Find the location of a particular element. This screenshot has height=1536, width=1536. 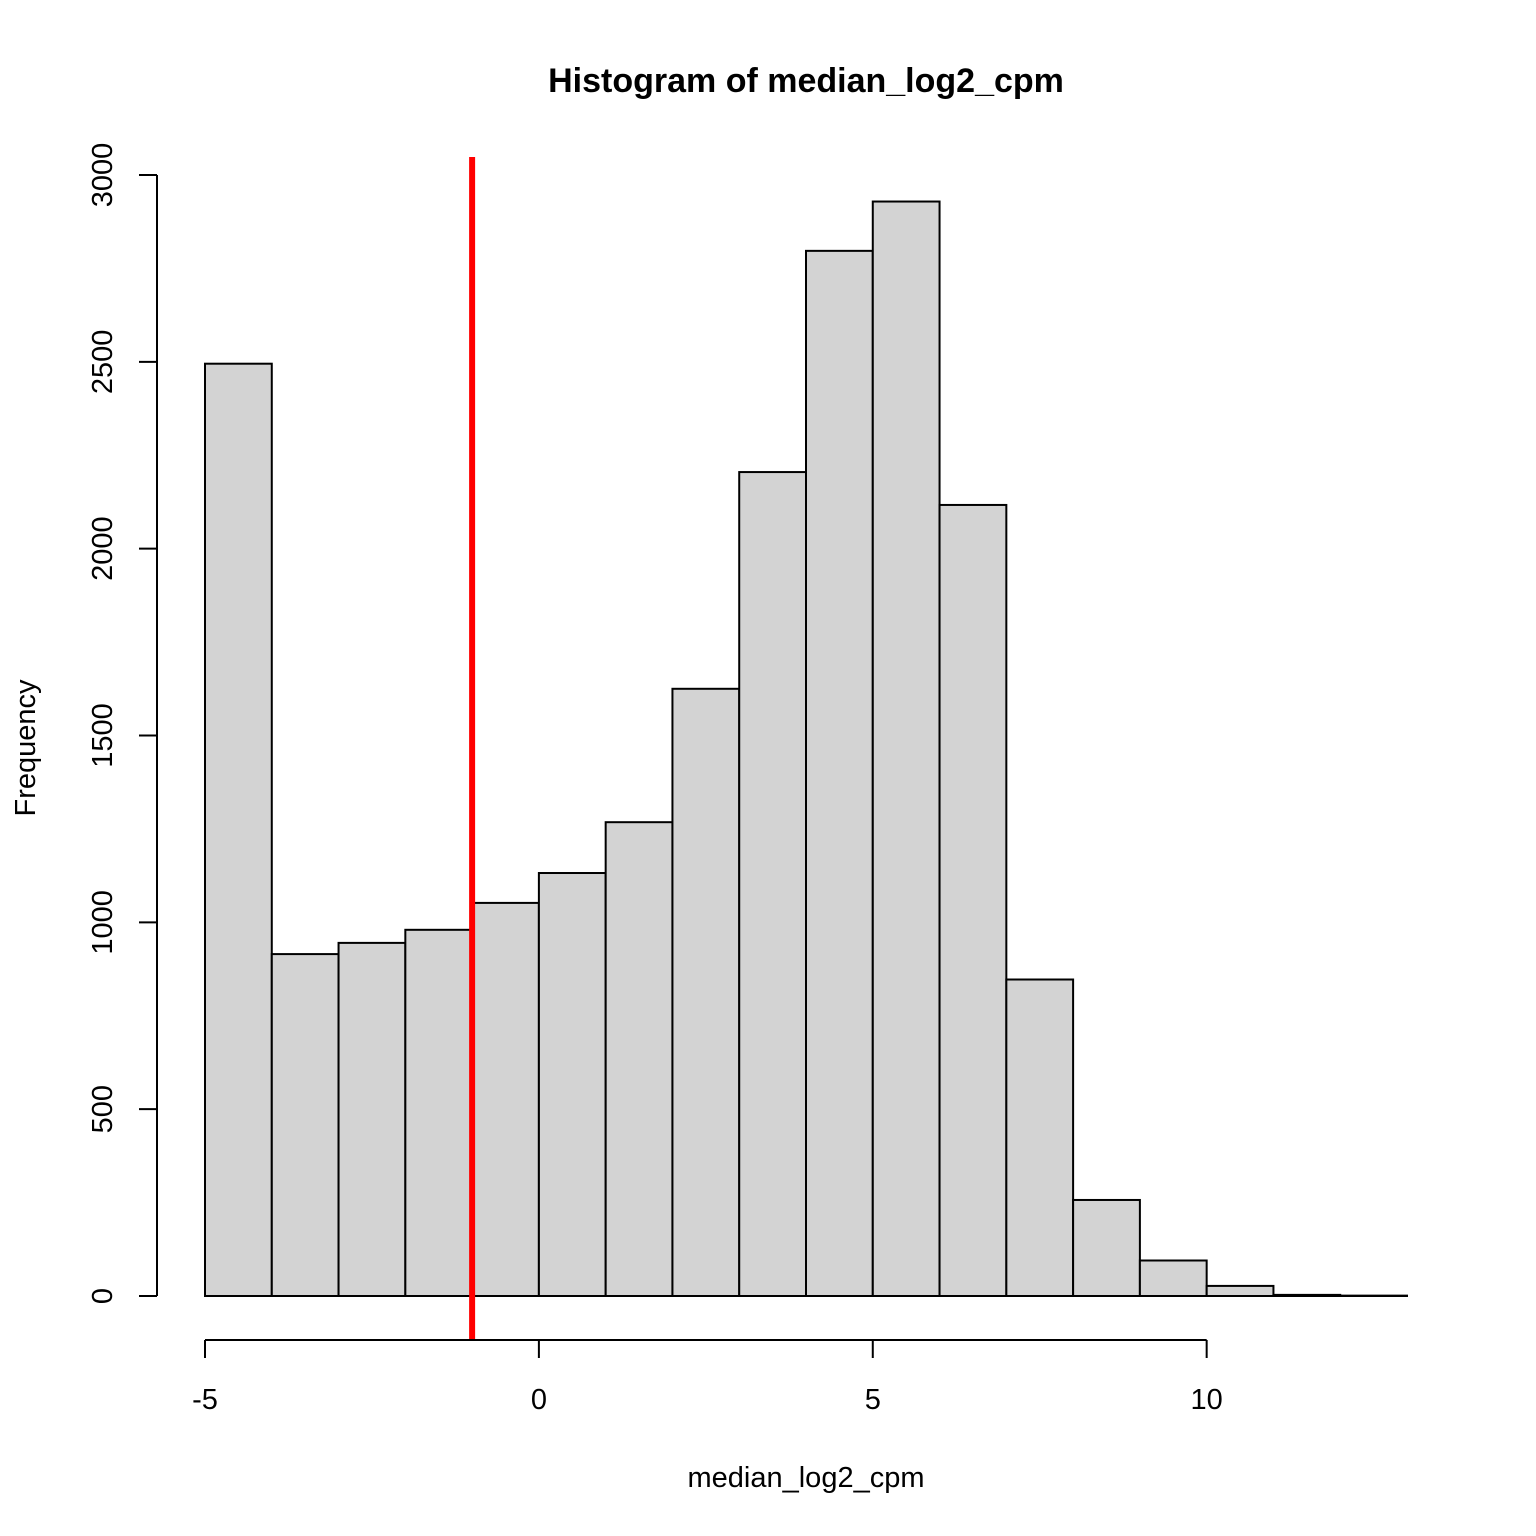

y-tick-label: 1500 is located at coordinates (103, 735).